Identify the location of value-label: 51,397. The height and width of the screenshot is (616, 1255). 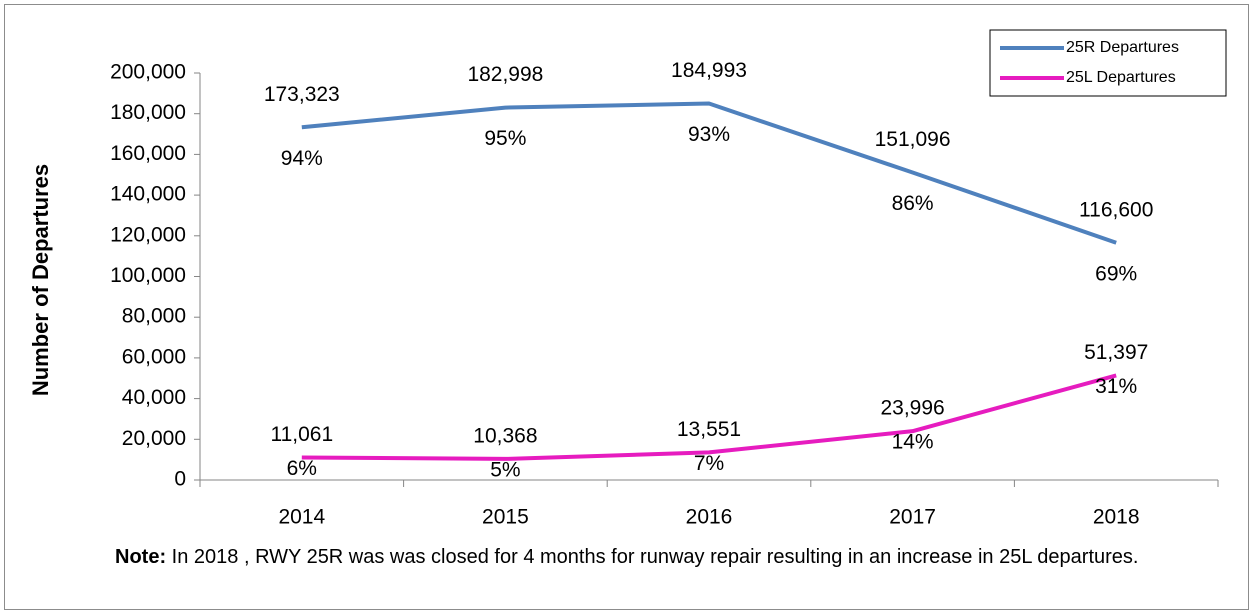
(1116, 352).